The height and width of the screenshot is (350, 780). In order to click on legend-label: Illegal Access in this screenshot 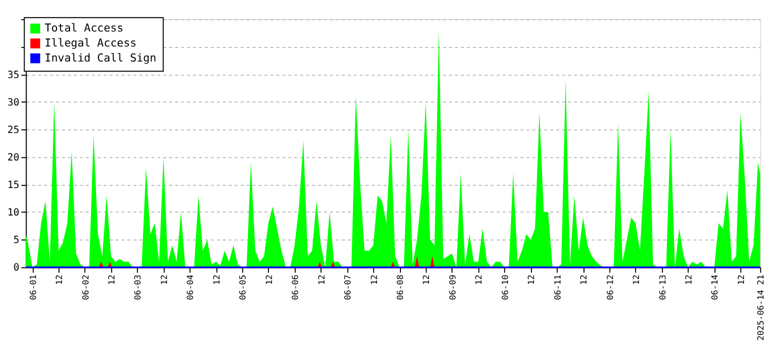, I will do `click(90, 43)`.